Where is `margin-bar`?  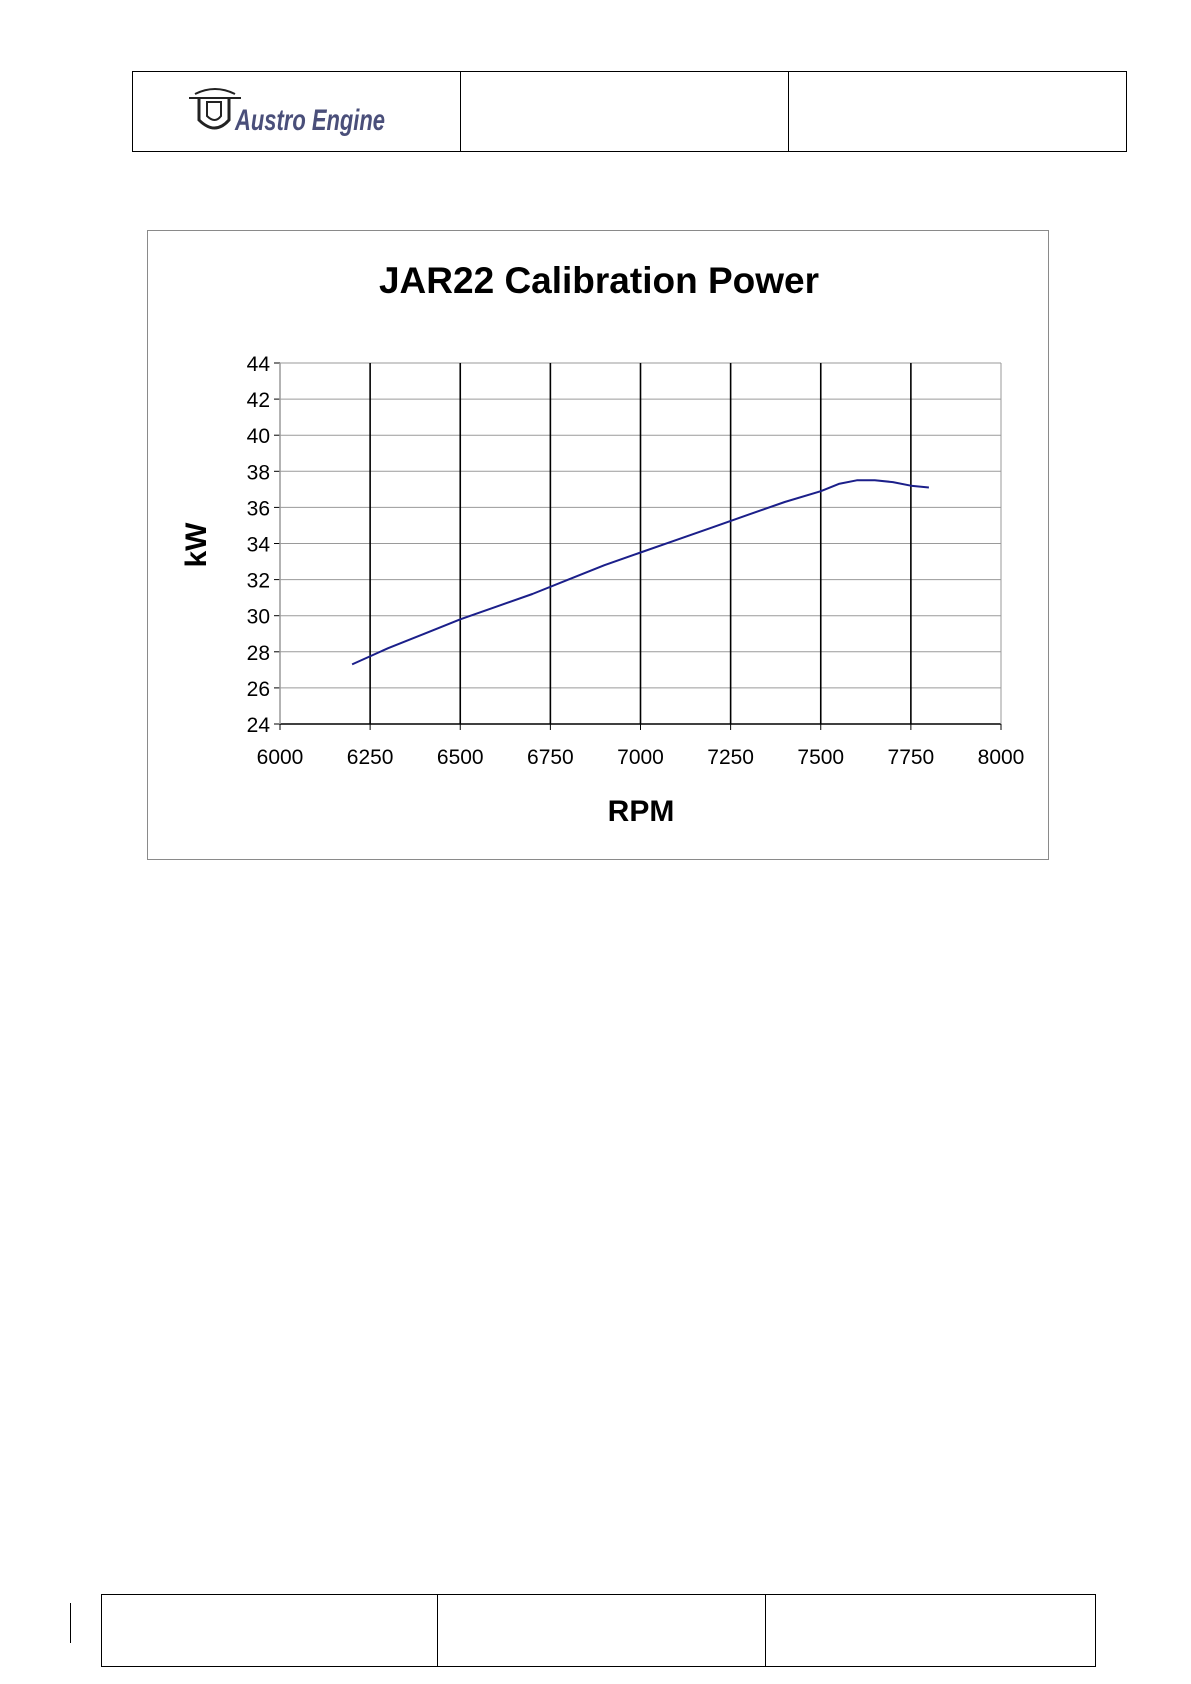
margin-bar is located at coordinates (70, 1623).